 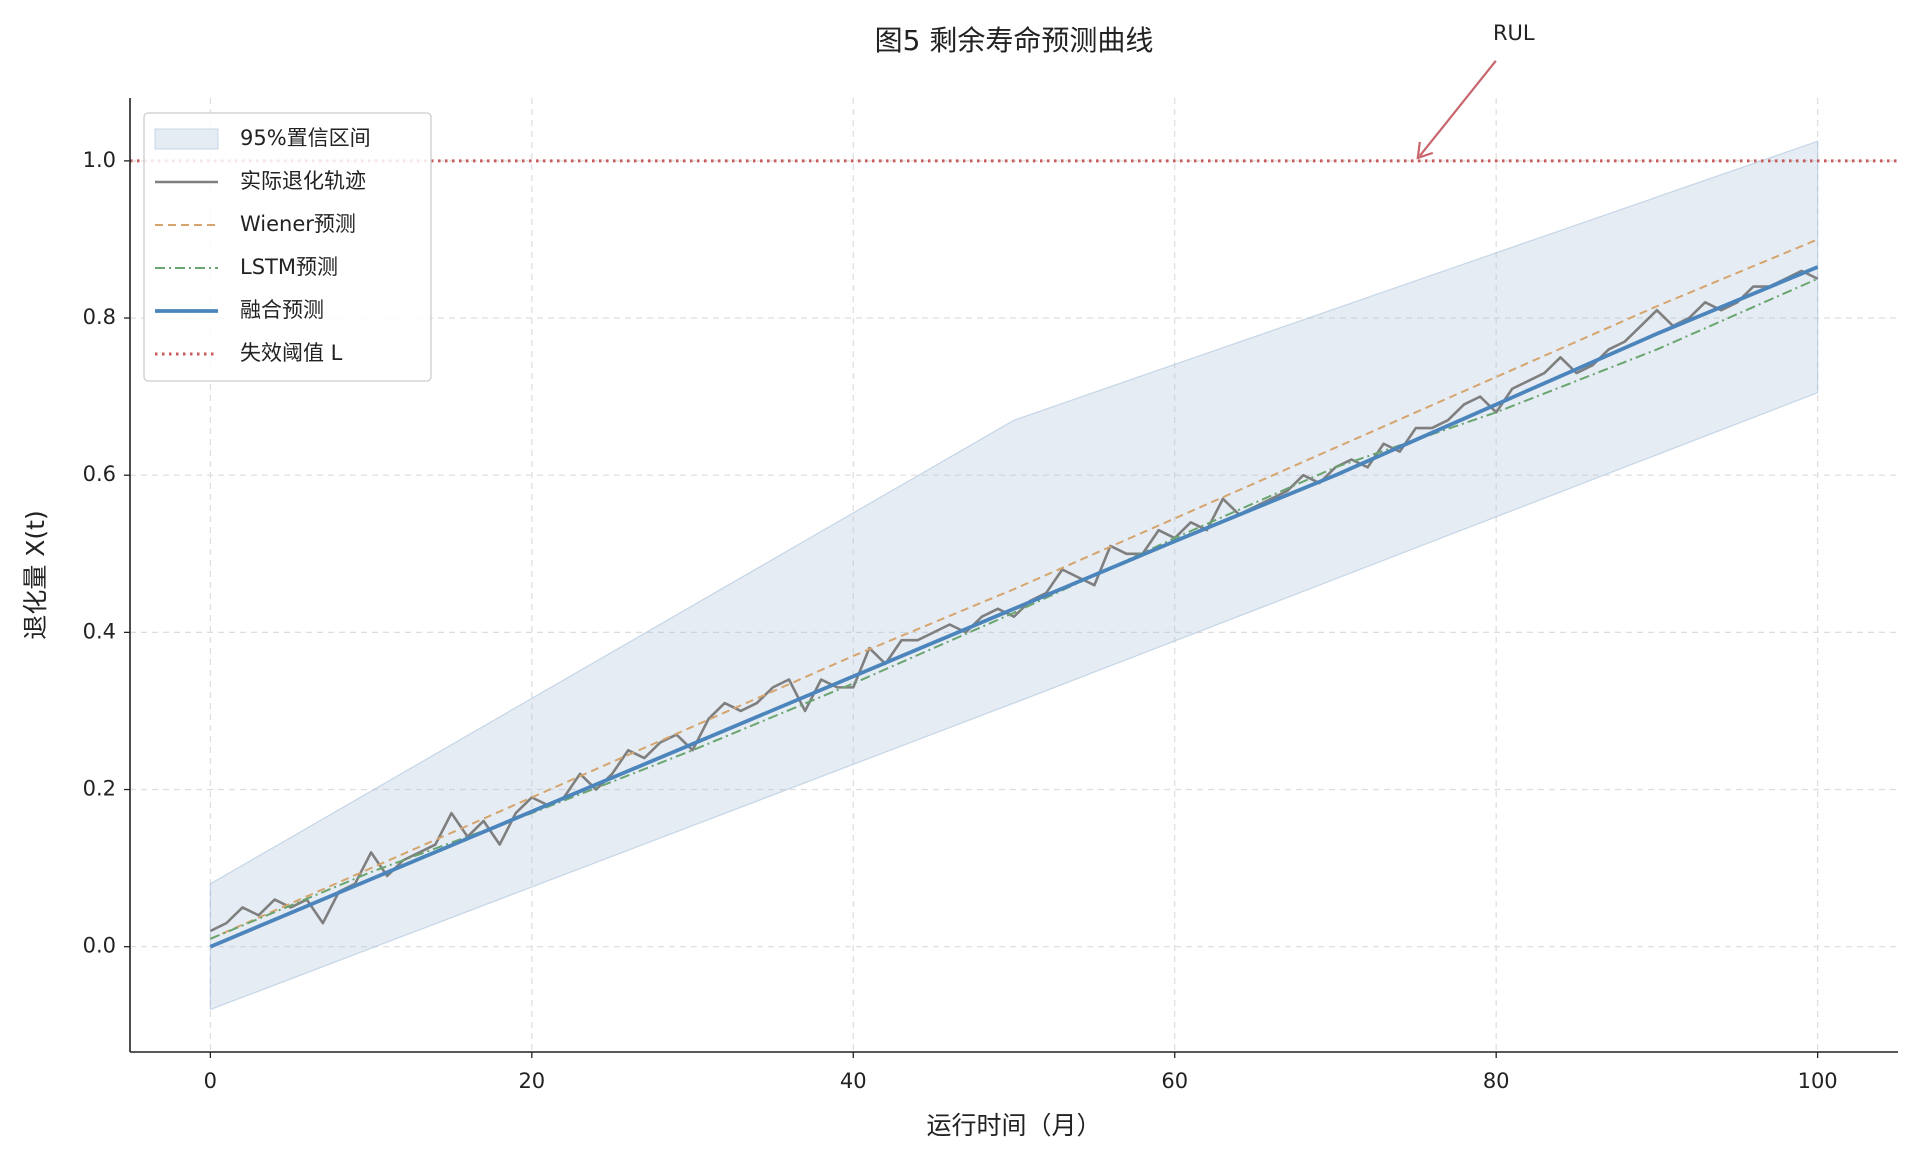 What do you see at coordinates (1514, 33) in the screenshot?
I see `annotation-text: RUL` at bounding box center [1514, 33].